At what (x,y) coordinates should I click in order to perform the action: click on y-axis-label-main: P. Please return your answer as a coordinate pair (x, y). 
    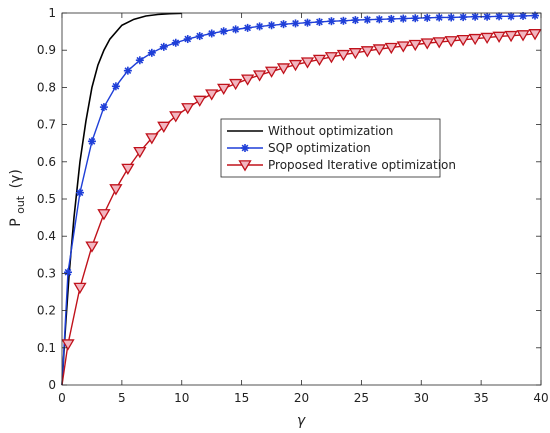
    Looking at the image, I should click on (16, 222).